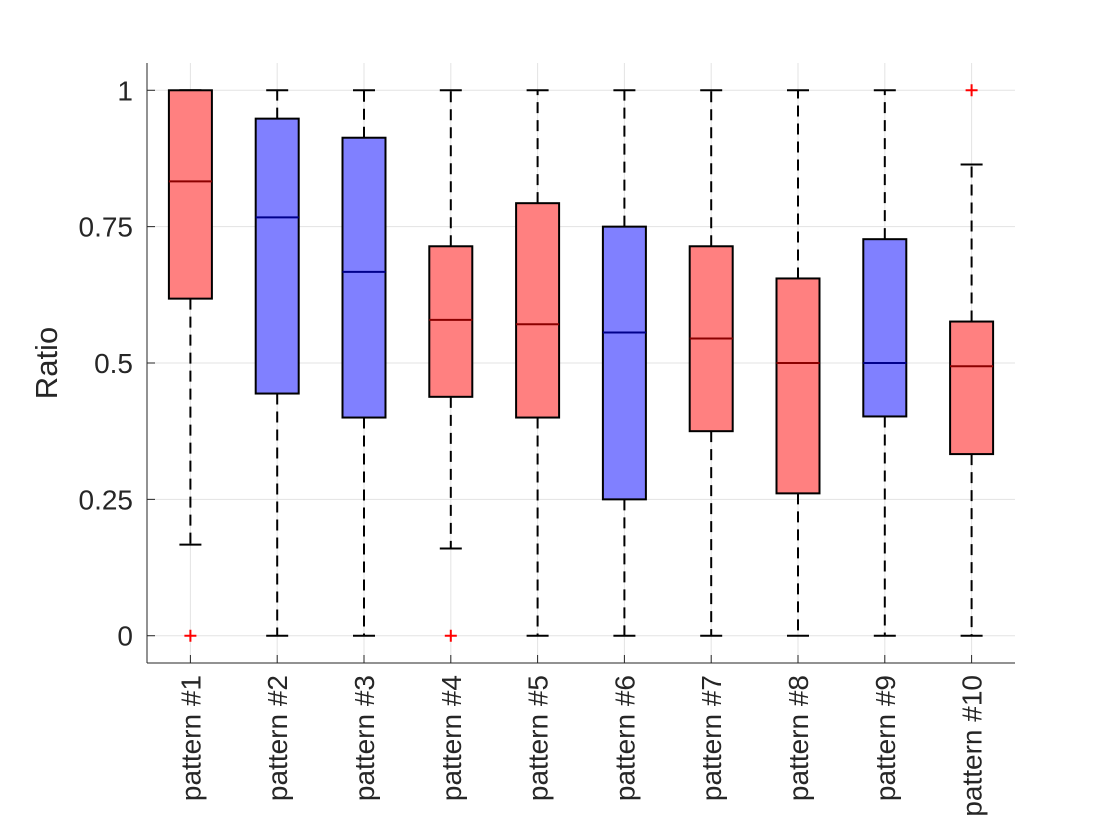 The image size is (1120, 840). What do you see at coordinates (113, 363) in the screenshot?
I see `y-tick-label: 0.5` at bounding box center [113, 363].